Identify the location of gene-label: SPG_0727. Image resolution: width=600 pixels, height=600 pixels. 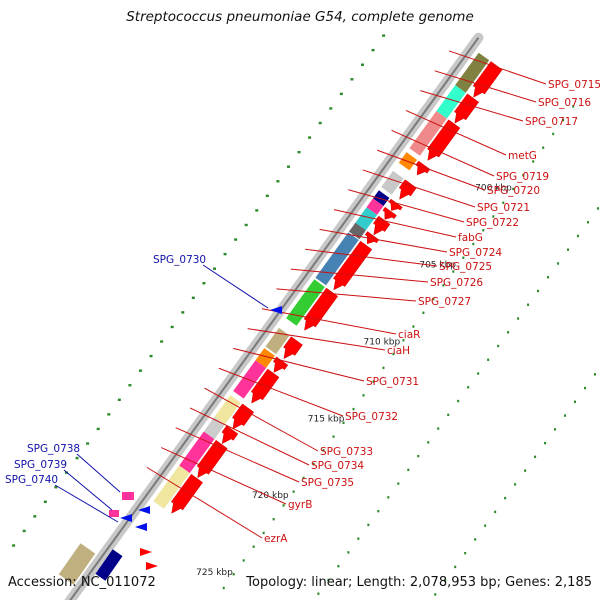
(444, 302).